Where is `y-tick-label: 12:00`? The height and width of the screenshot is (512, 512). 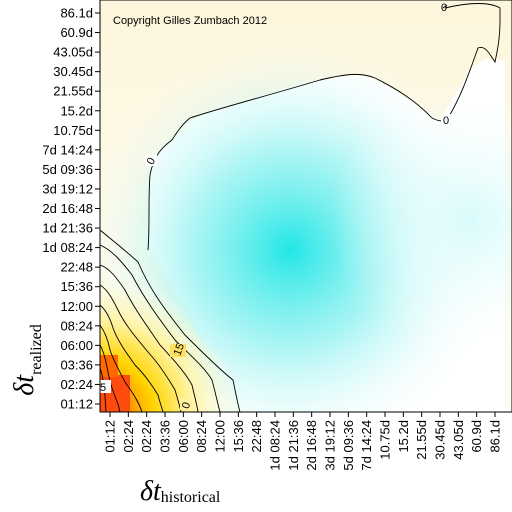
y-tick-label: 12:00 is located at coordinates (76, 306).